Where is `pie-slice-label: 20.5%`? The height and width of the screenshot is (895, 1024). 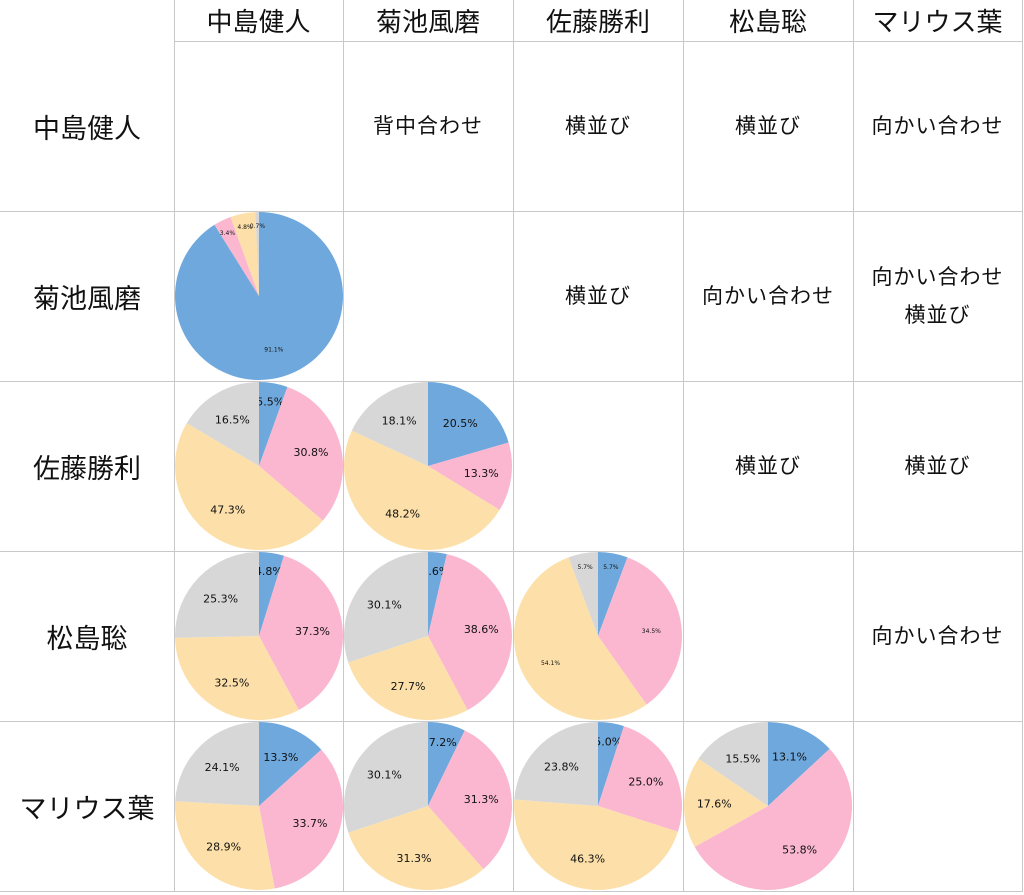
pie-slice-label: 20.5% is located at coordinates (460, 423).